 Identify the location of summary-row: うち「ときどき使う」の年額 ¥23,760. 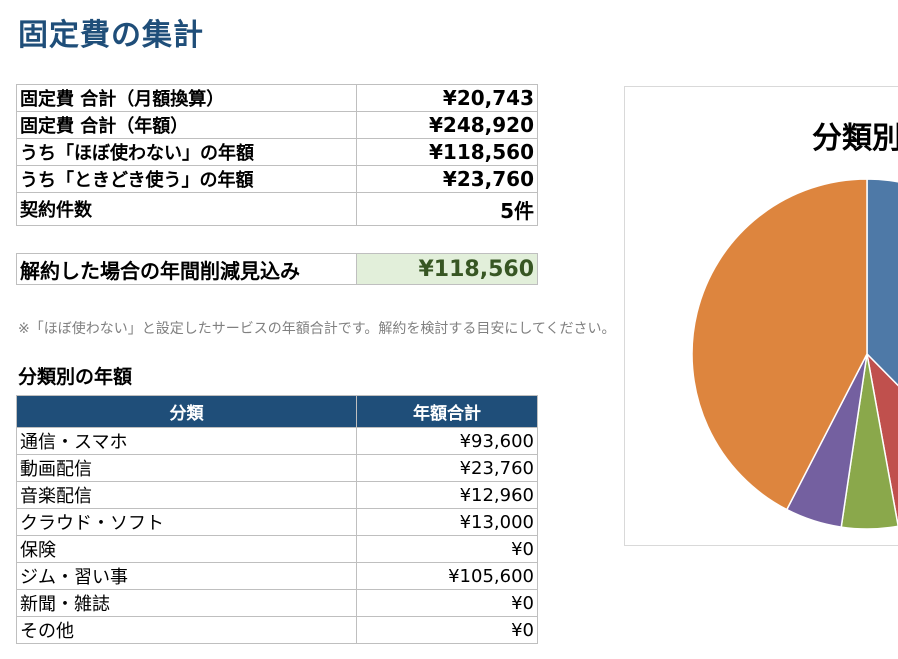
(277, 179).